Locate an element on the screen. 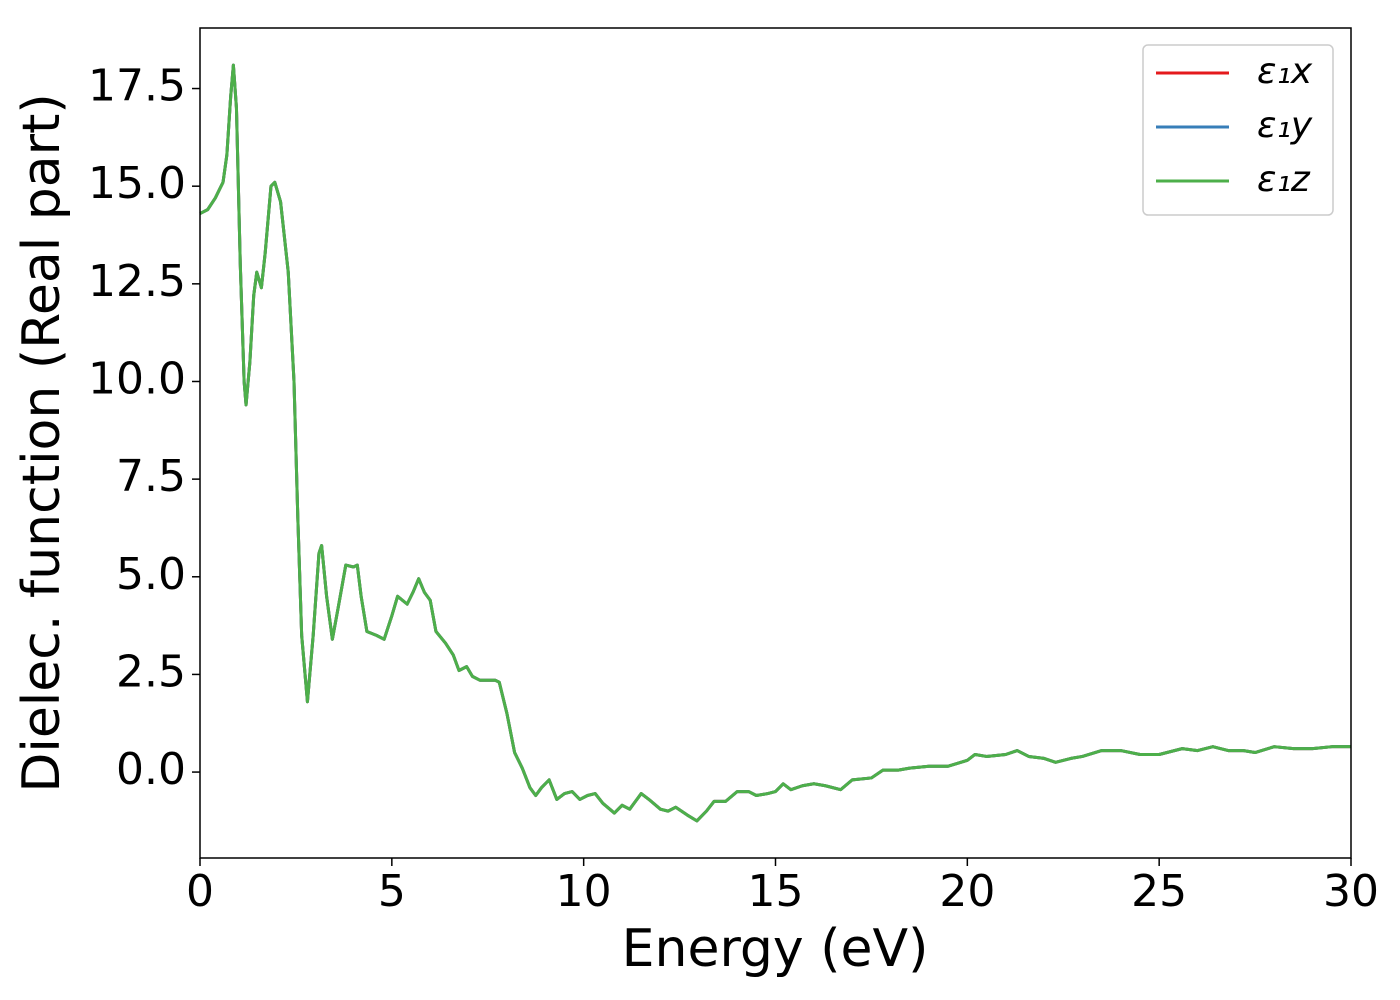 This screenshot has height=1000, width=1400. x-axis-label: Energy (eV) is located at coordinates (775, 949).